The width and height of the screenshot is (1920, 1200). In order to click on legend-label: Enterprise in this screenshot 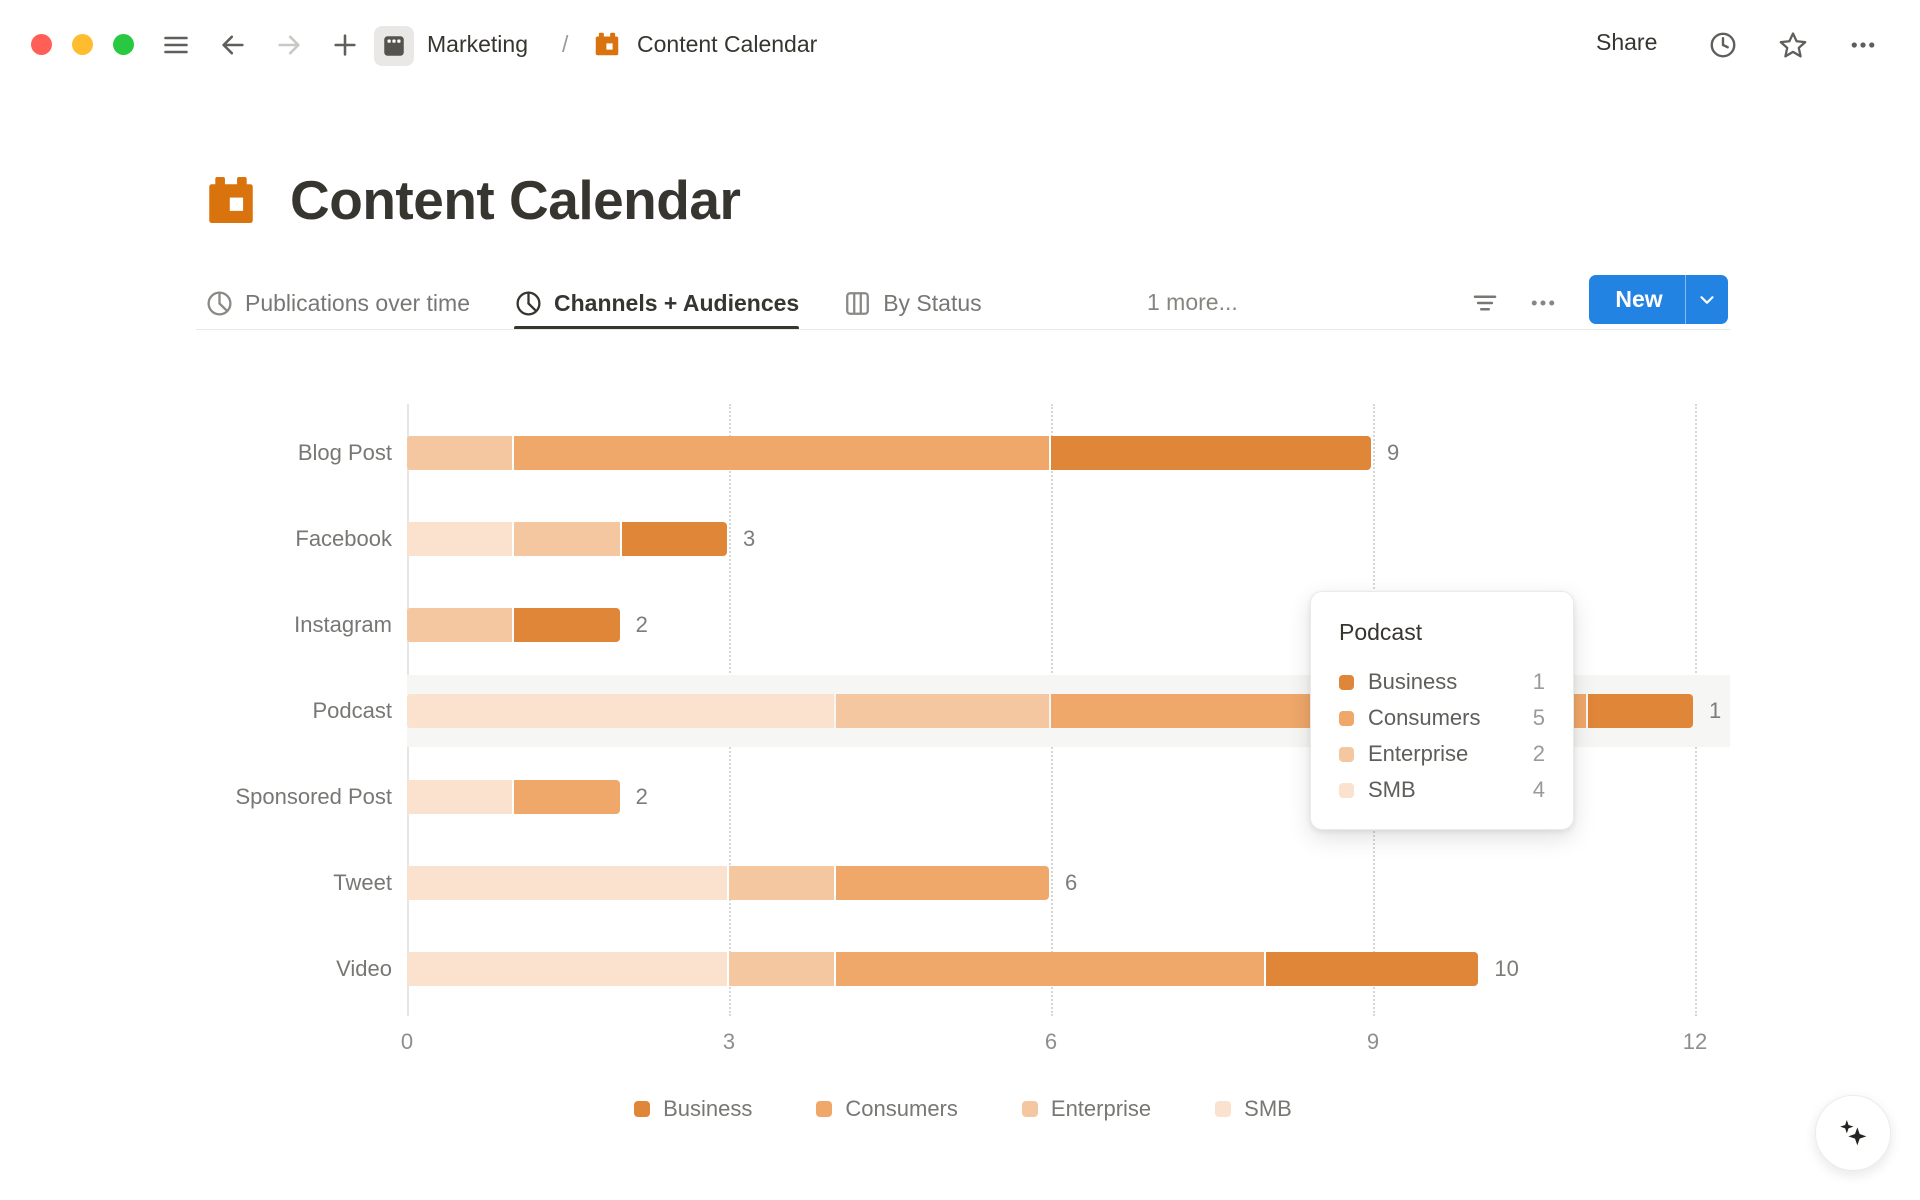, I will do `click(1101, 1108)`.